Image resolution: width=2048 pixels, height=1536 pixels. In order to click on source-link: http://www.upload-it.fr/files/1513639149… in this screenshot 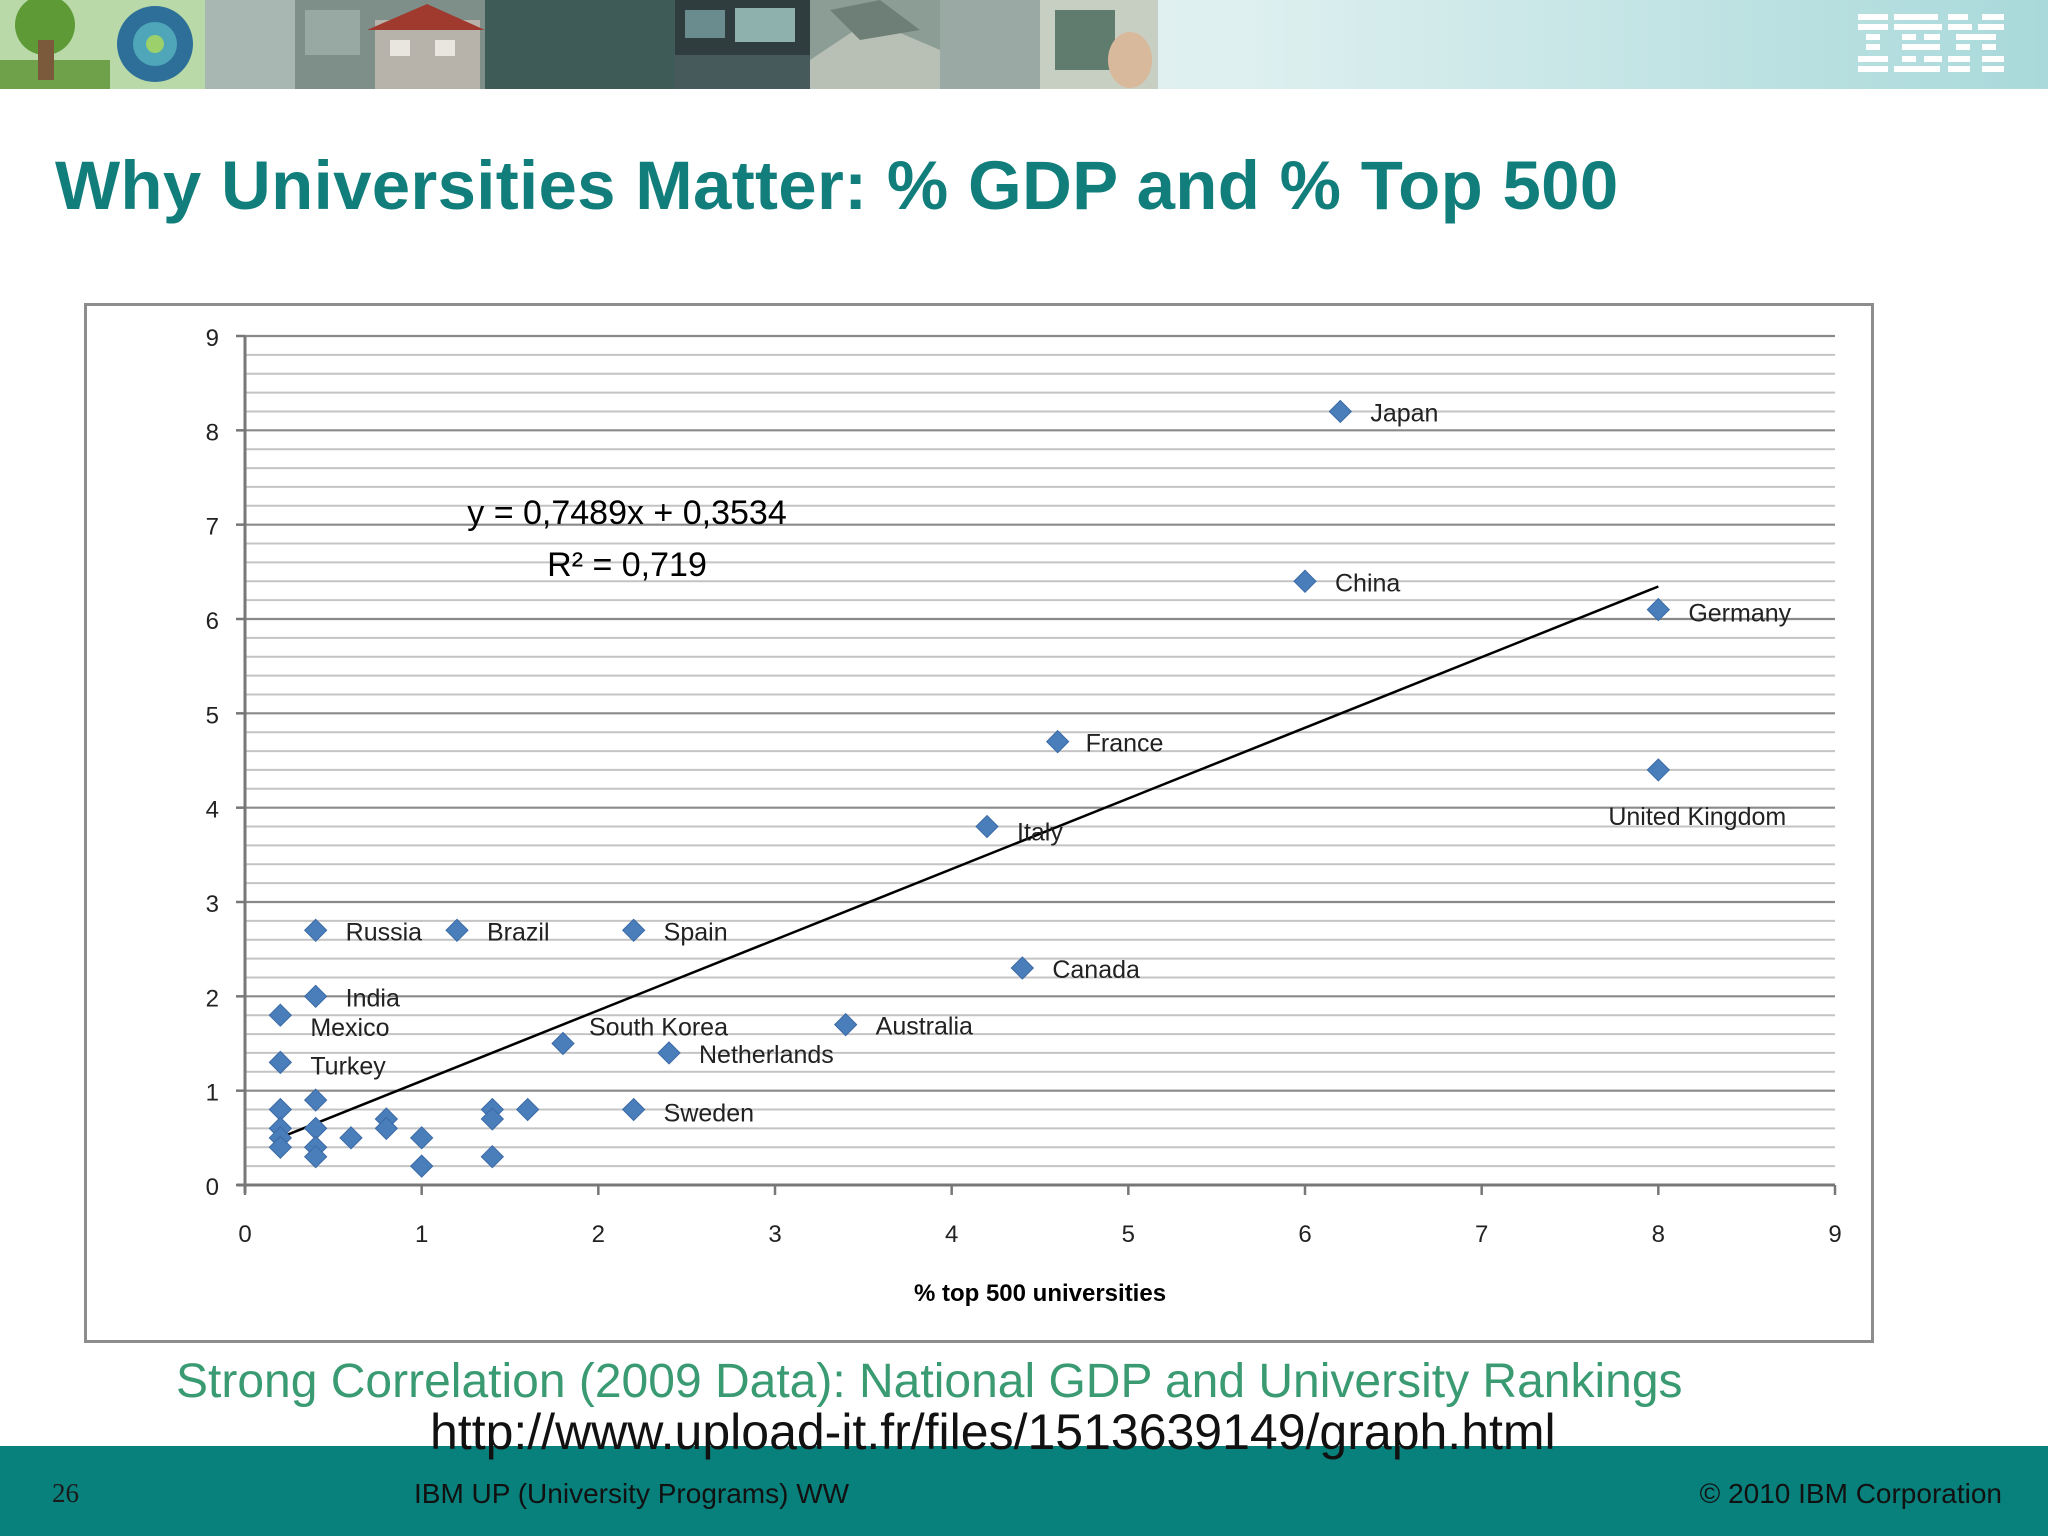, I will do `click(993, 1432)`.